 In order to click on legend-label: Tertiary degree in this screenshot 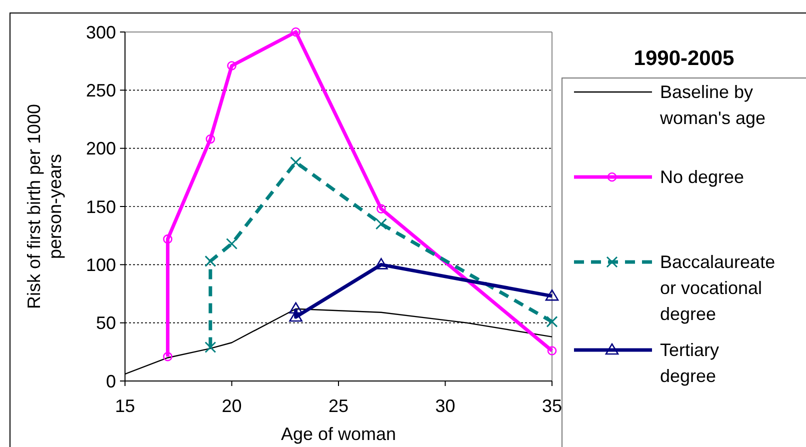, I will do `click(690, 363)`.